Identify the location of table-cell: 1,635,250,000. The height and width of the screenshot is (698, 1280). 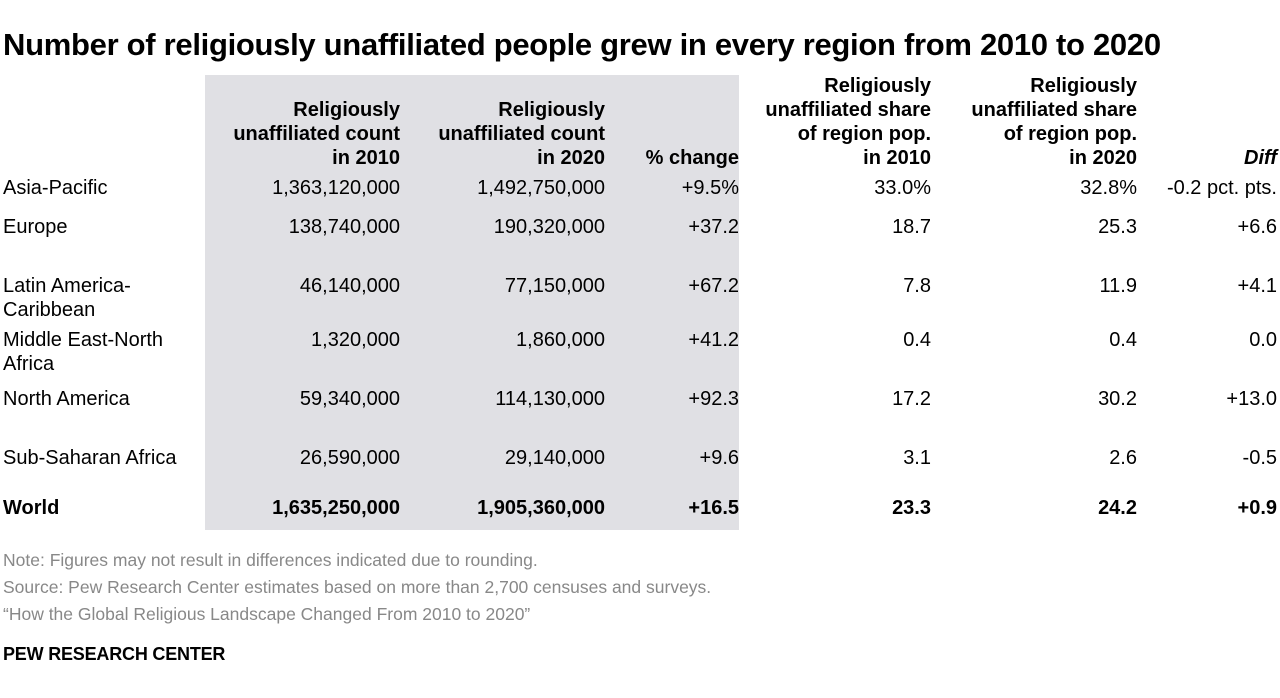
(336, 508).